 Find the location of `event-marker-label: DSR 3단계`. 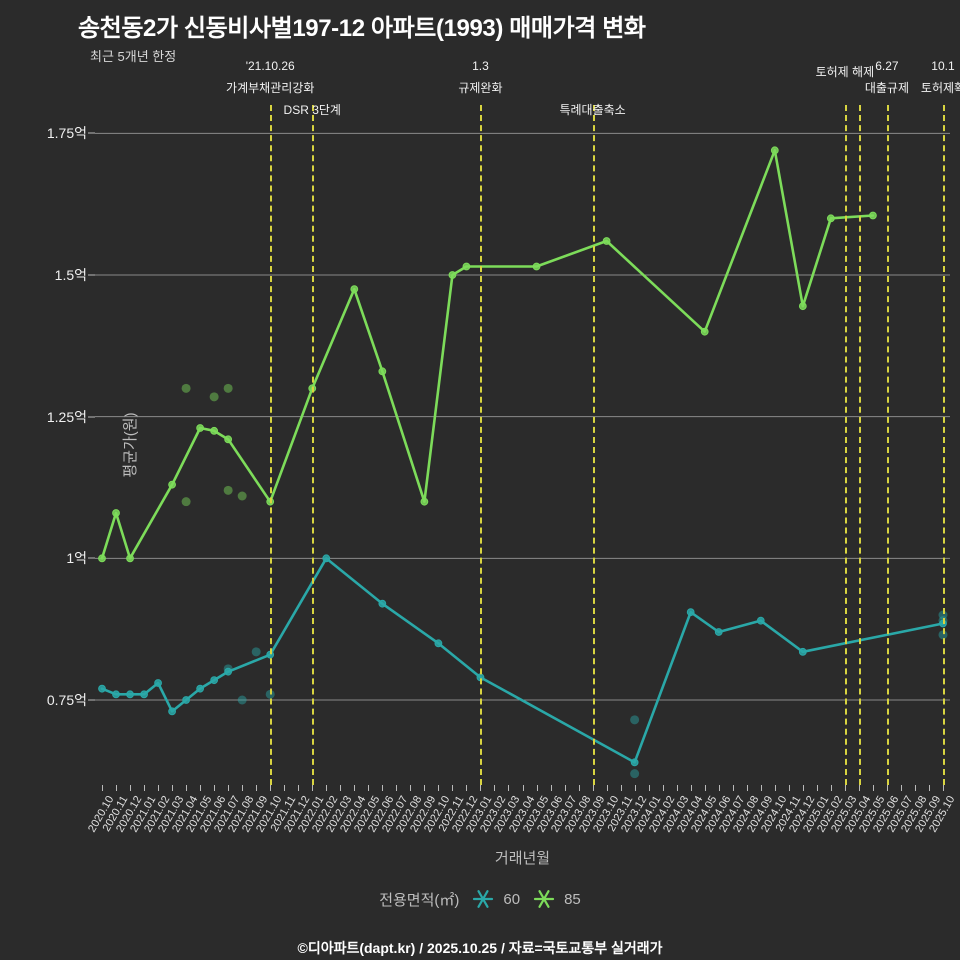

event-marker-label: DSR 3단계 is located at coordinates (312, 110).